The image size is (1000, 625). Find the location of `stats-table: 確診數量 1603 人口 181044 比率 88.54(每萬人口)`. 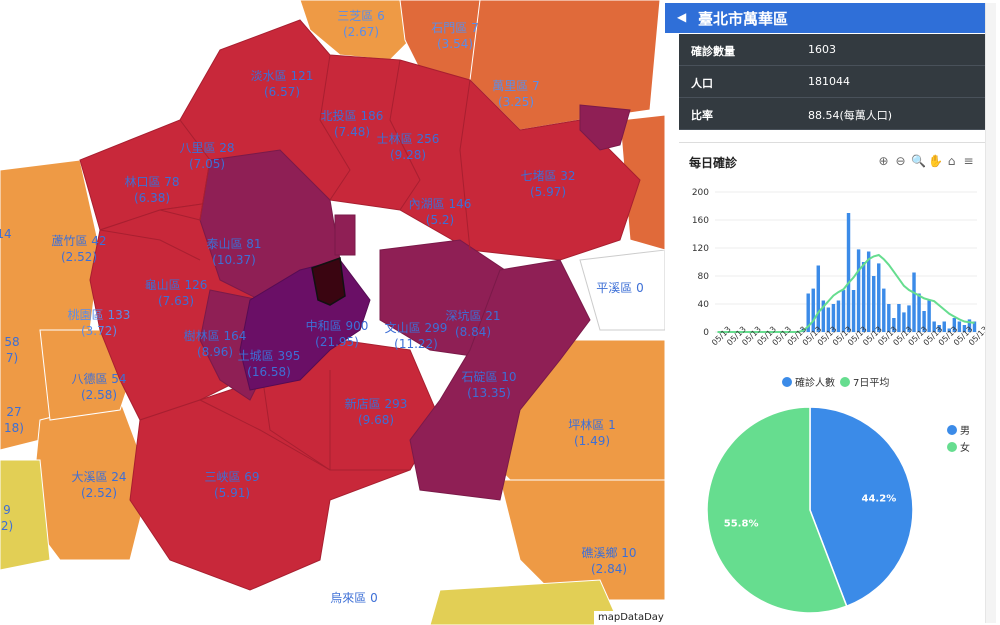

stats-table: 確診數量 1603 人口 181044 比率 88.54(每萬人口) is located at coordinates (832, 82).